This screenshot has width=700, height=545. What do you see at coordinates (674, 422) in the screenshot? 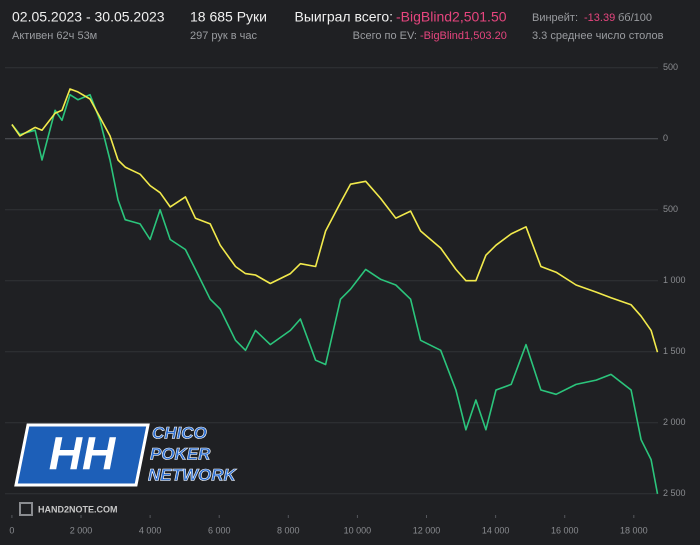
I see `y-tick-label: 2 000` at bounding box center [674, 422].